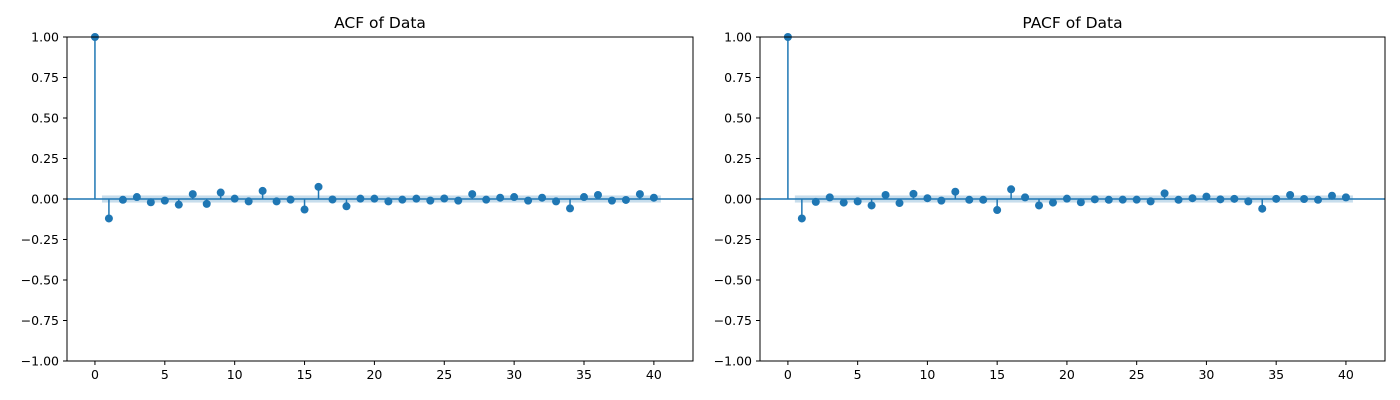 Image resolution: width=1400 pixels, height=400 pixels. What do you see at coordinates (738, 199) in the screenshot?
I see `pacf-ytick-label-4: 0.00` at bounding box center [738, 199].